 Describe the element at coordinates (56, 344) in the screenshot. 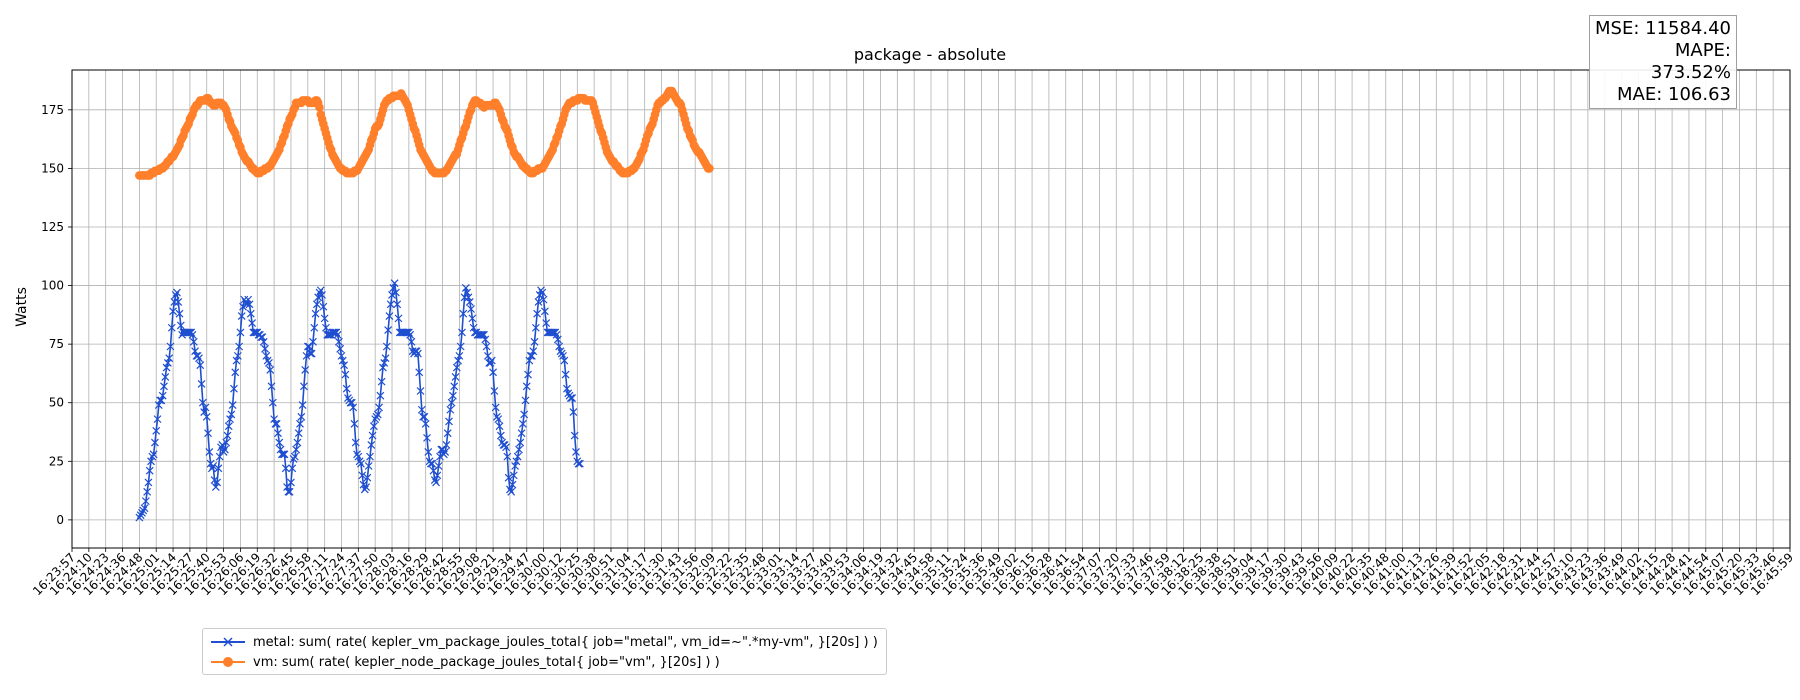

I see `y-tick-label: 75` at that location.